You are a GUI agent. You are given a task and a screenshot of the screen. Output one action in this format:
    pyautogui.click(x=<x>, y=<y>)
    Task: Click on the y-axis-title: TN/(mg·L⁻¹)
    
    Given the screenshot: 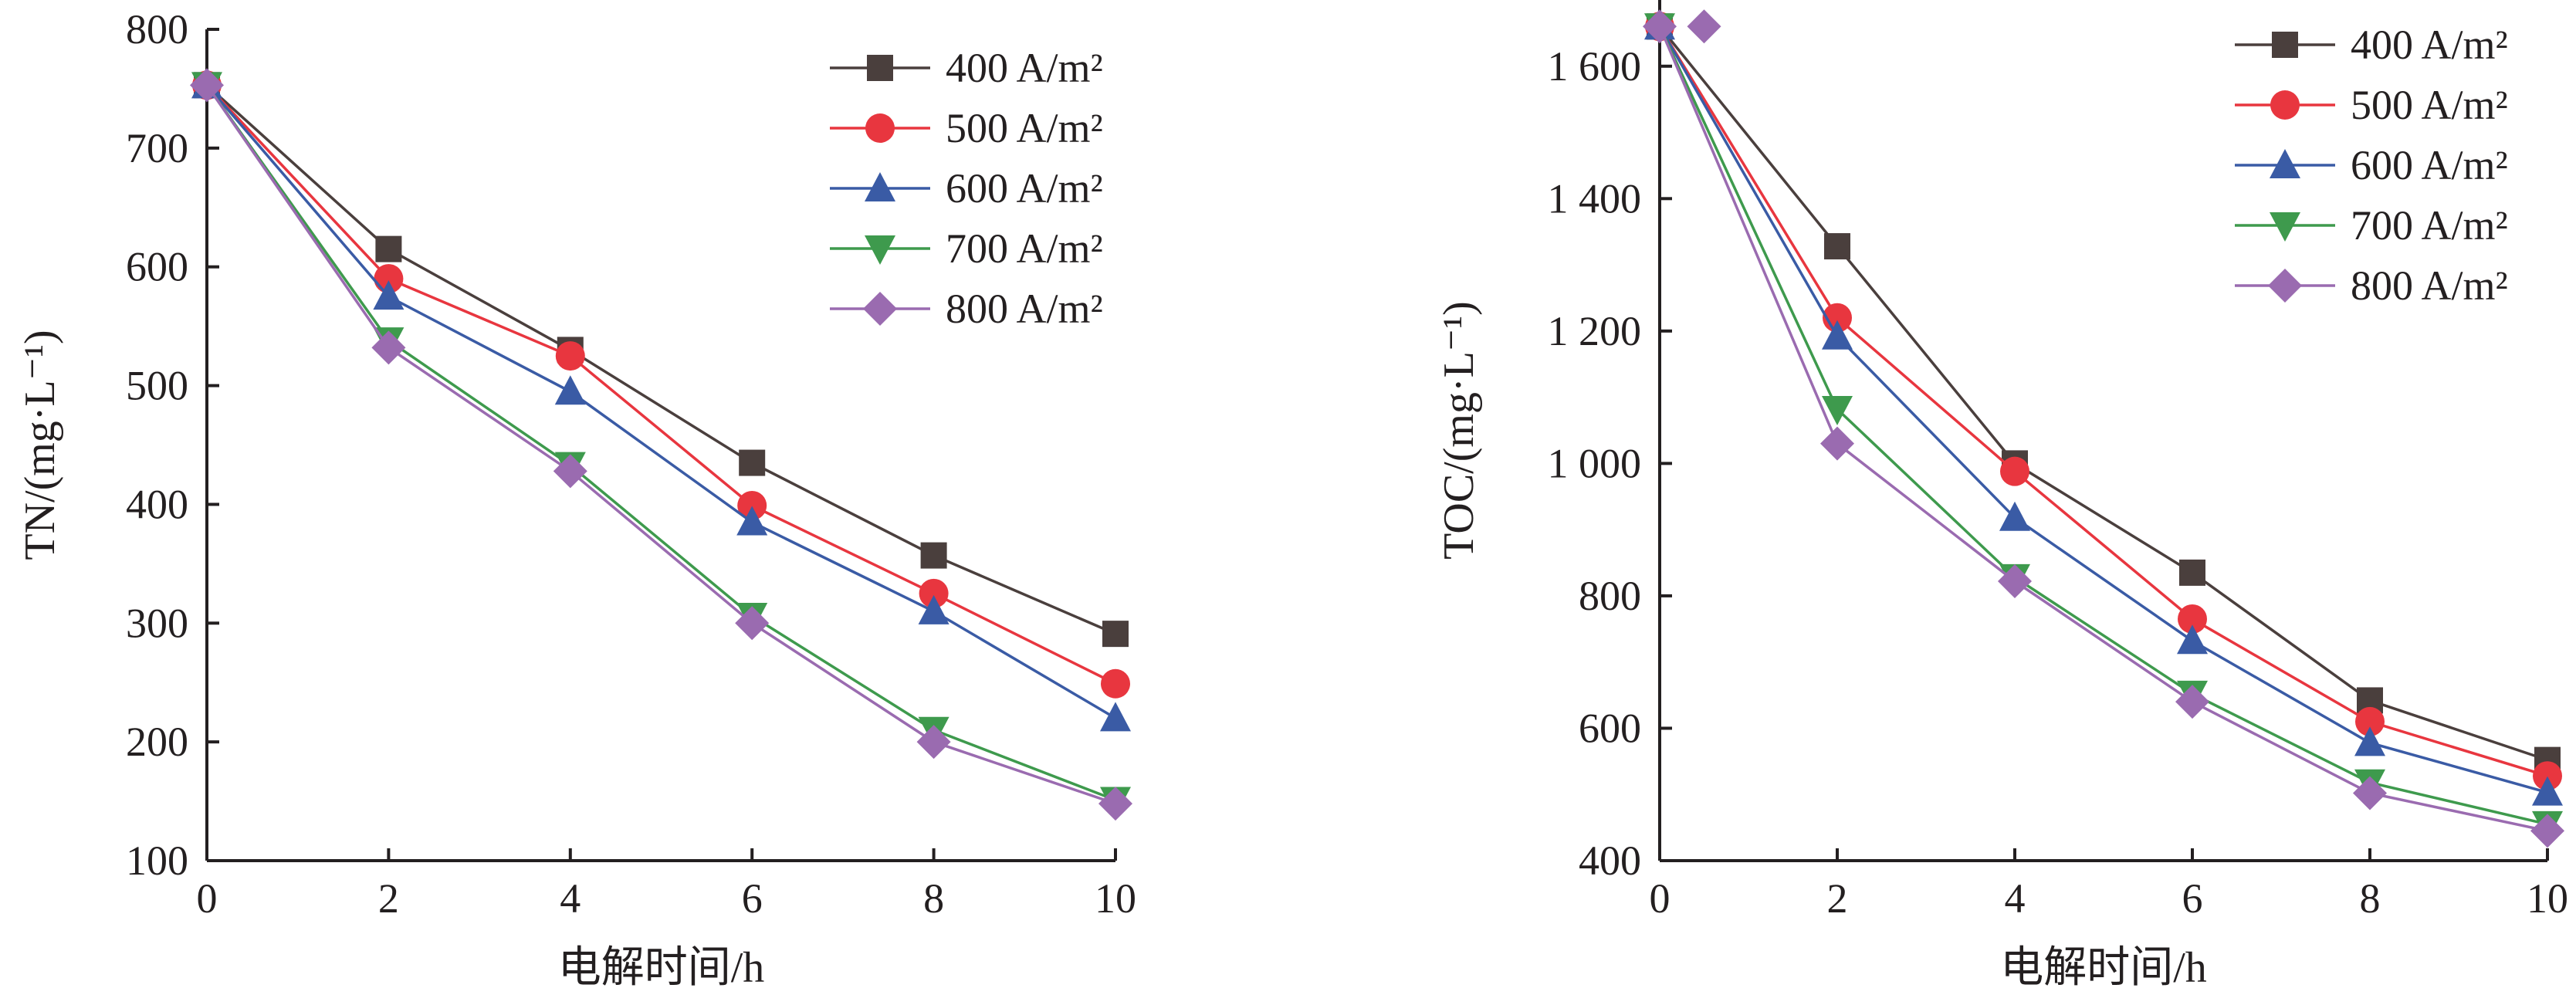 What is the action you would take?
    pyautogui.click(x=40, y=445)
    